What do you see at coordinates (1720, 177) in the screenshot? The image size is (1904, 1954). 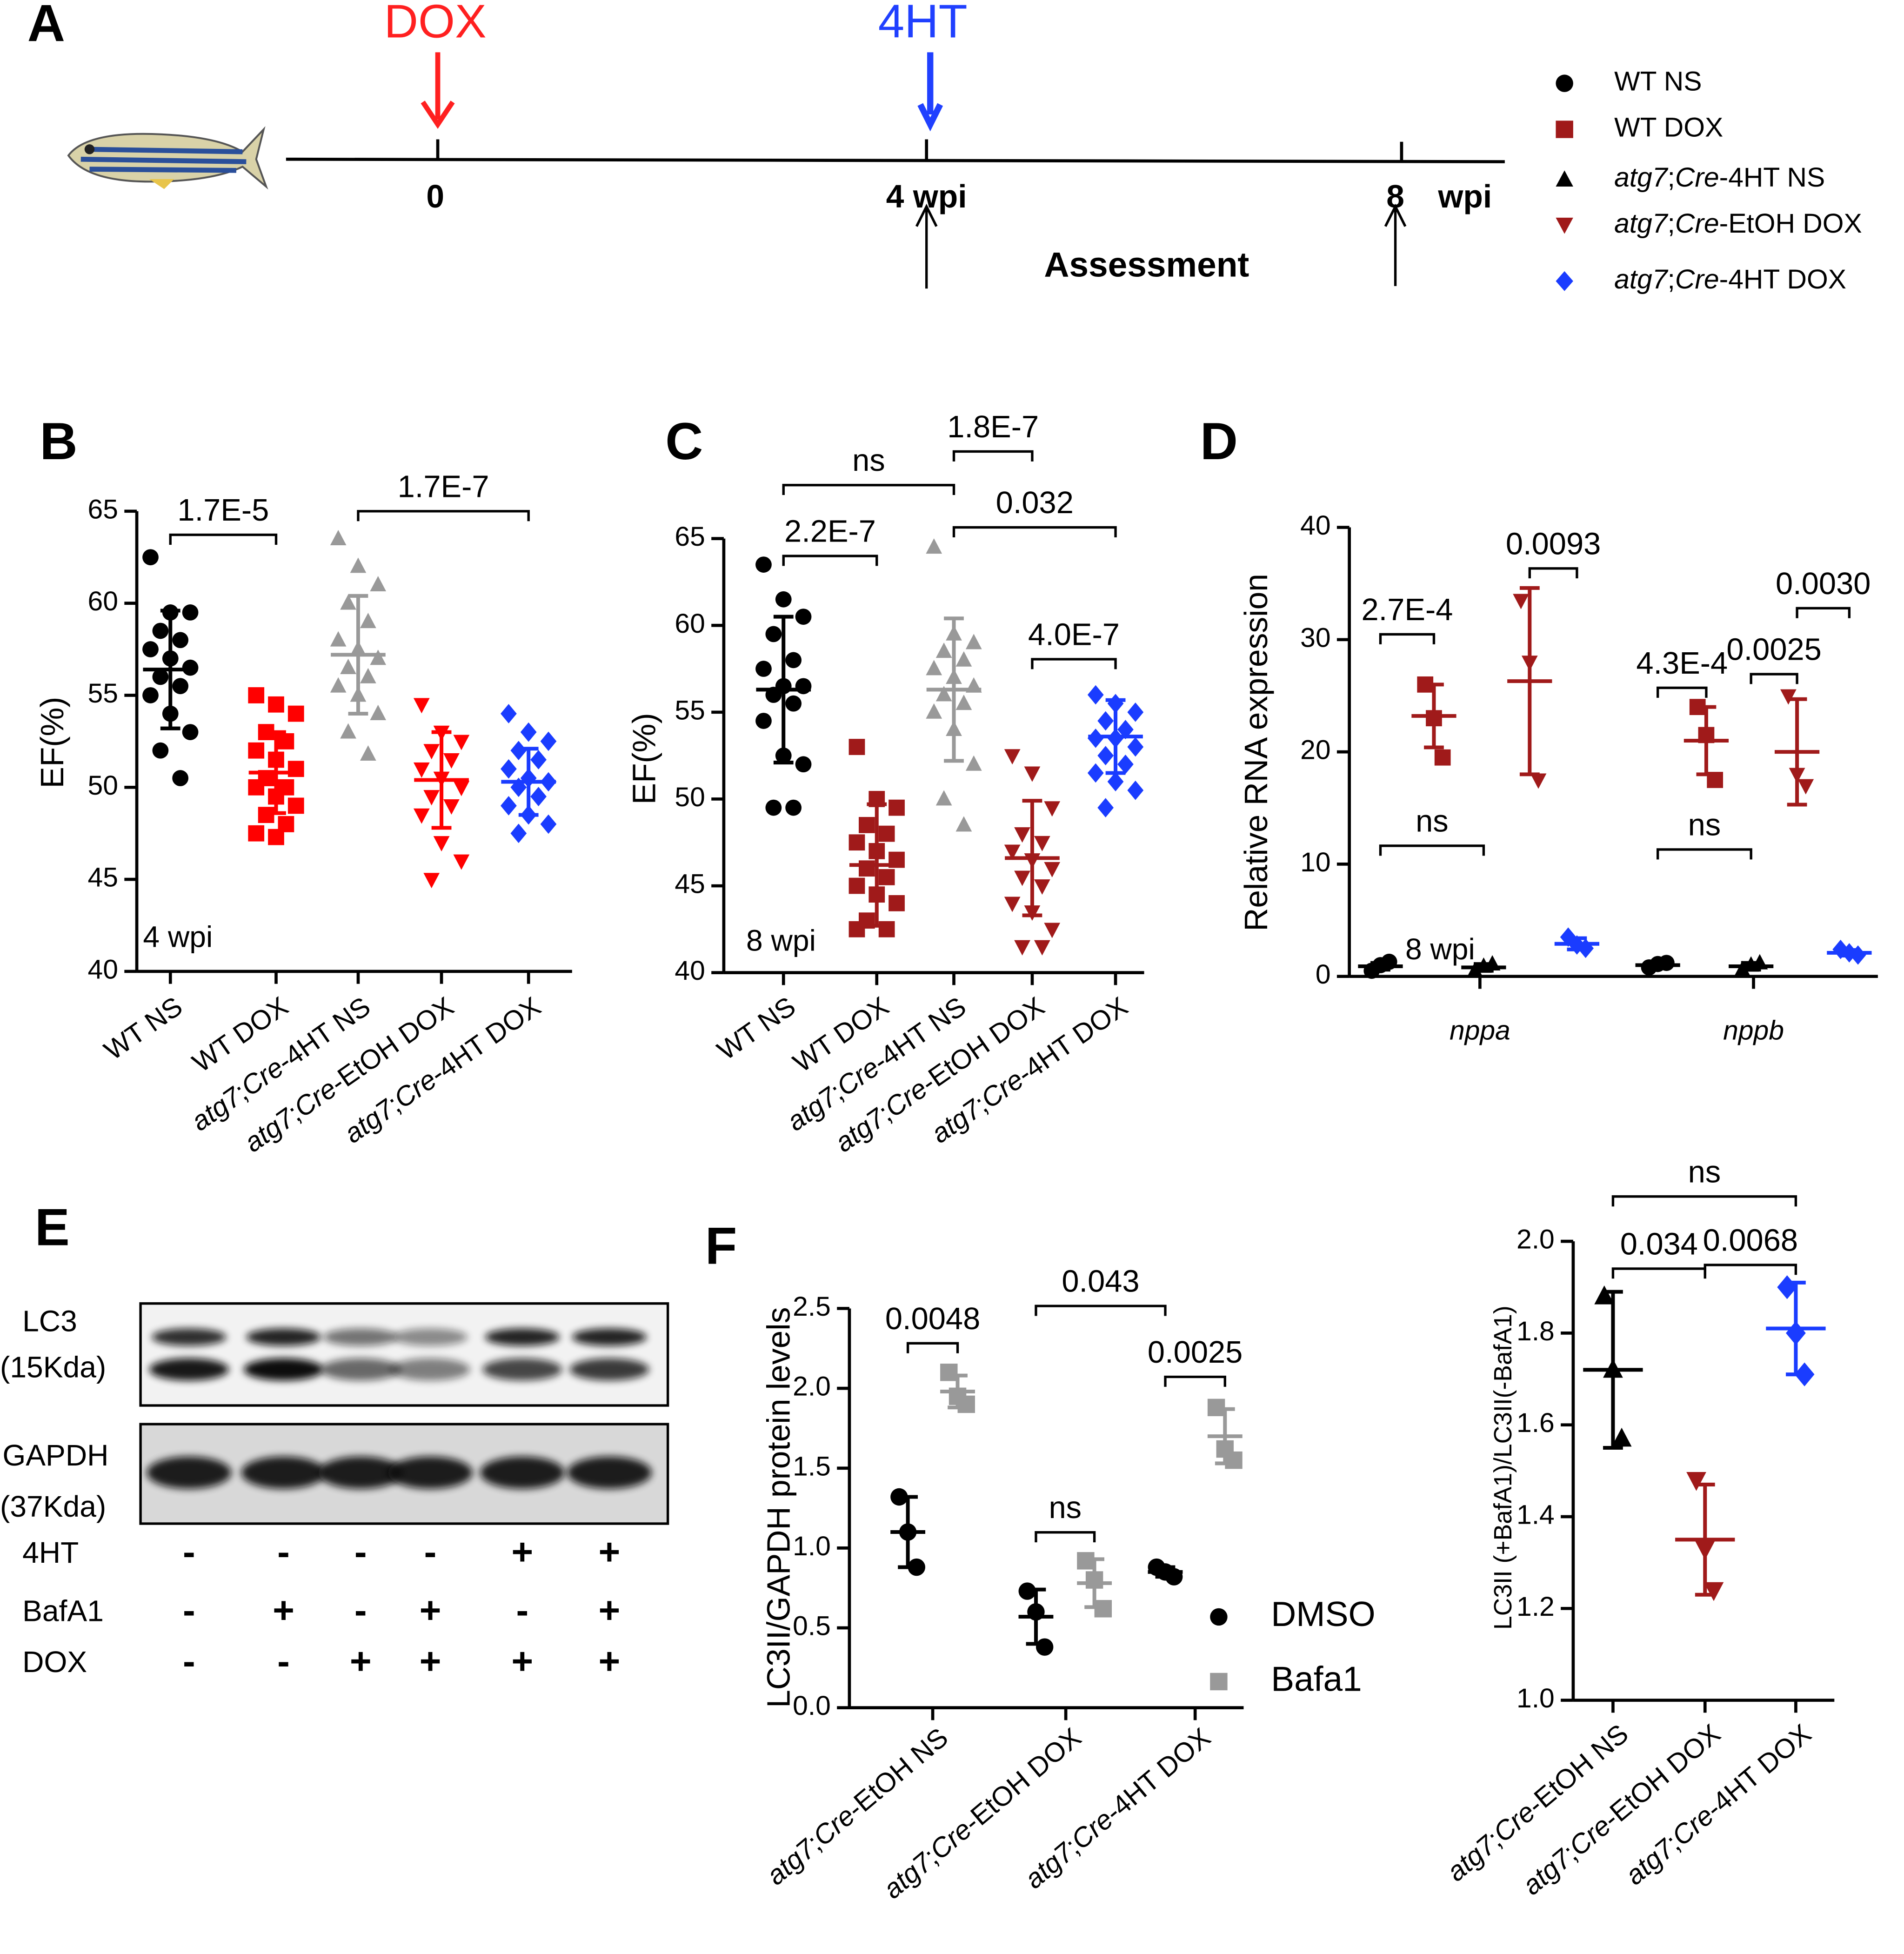 I see `legend-label: atg7;Cre-4HT NS` at bounding box center [1720, 177].